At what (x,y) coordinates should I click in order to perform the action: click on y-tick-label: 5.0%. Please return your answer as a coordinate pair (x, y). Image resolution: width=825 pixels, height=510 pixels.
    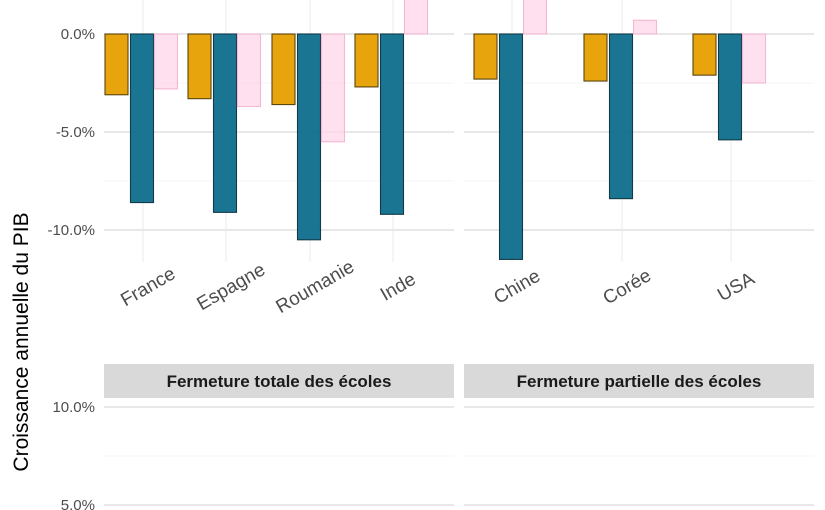
    Looking at the image, I should click on (78, 503).